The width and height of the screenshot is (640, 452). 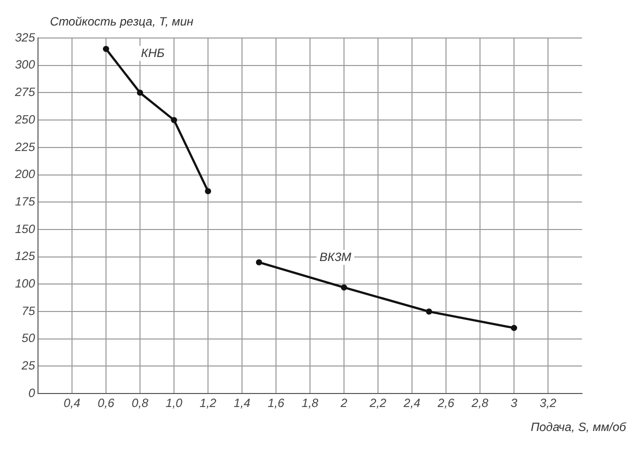 I want to click on y-tick-label: 125, so click(x=25, y=256).